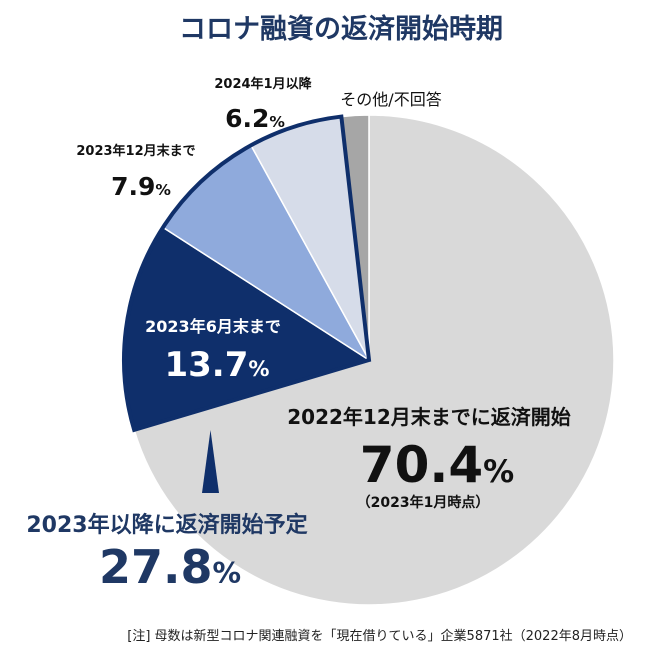  I want to click on slice-label-2024-onwards: 2024年1月以降, so click(263, 84).